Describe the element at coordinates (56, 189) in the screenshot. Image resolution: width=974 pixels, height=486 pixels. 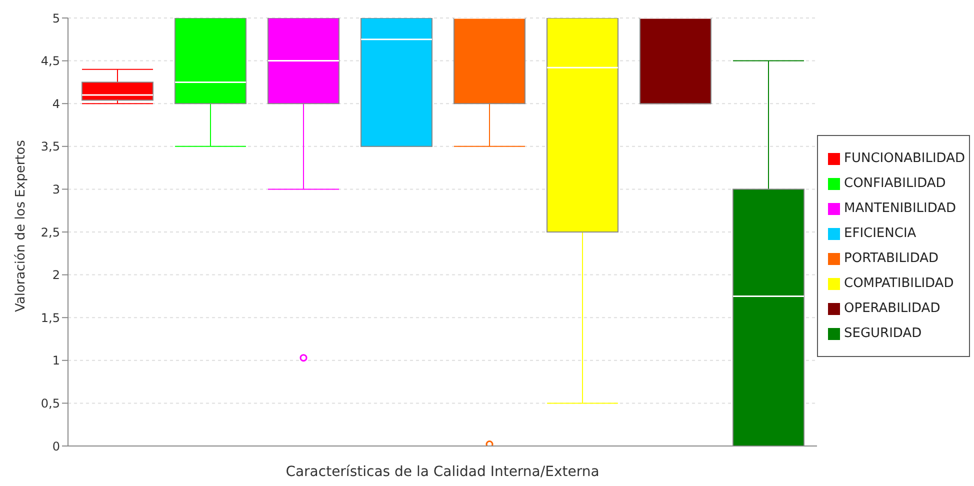
I see `y-tick-label: 3` at that location.